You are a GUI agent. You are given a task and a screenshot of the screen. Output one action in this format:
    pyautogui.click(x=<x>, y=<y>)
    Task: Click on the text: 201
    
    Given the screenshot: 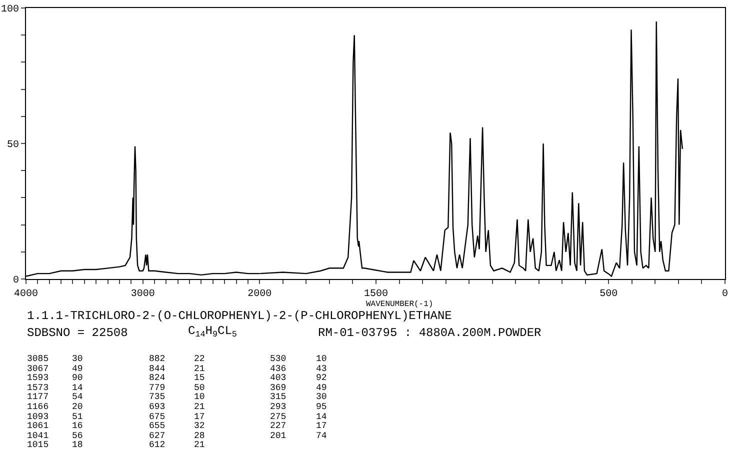 What is the action you would take?
    pyautogui.click(x=278, y=436)
    